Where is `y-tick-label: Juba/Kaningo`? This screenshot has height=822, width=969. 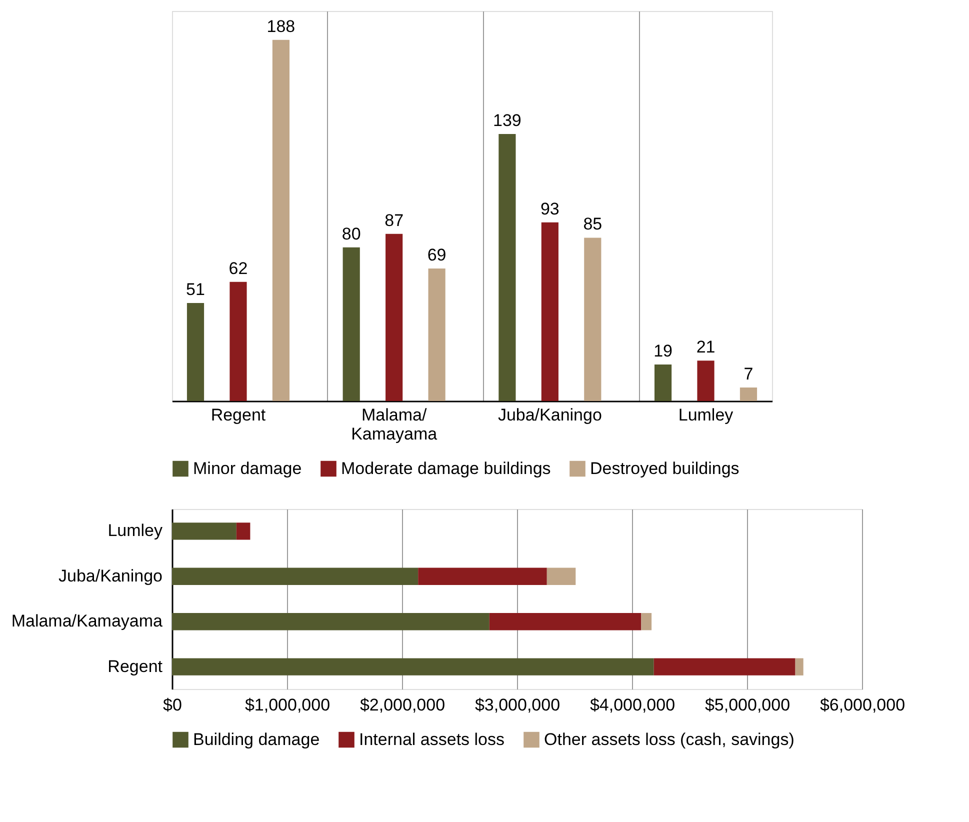 y-tick-label: Juba/Kaningo is located at coordinates (110, 576).